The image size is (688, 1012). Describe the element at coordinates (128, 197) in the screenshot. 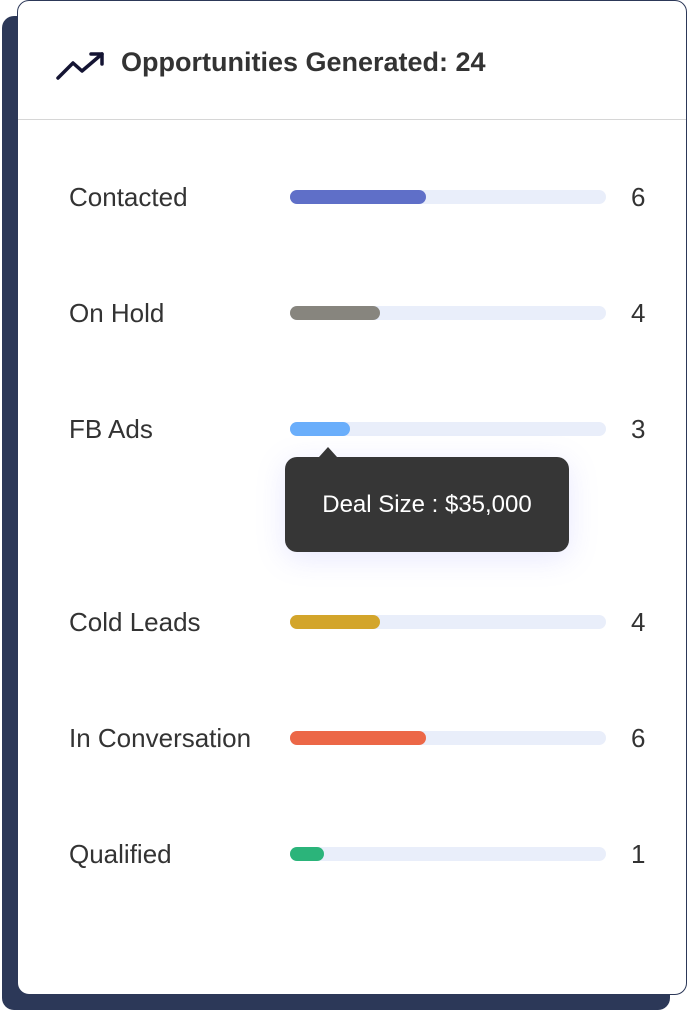

I see `stage-label: Contacted` at that location.